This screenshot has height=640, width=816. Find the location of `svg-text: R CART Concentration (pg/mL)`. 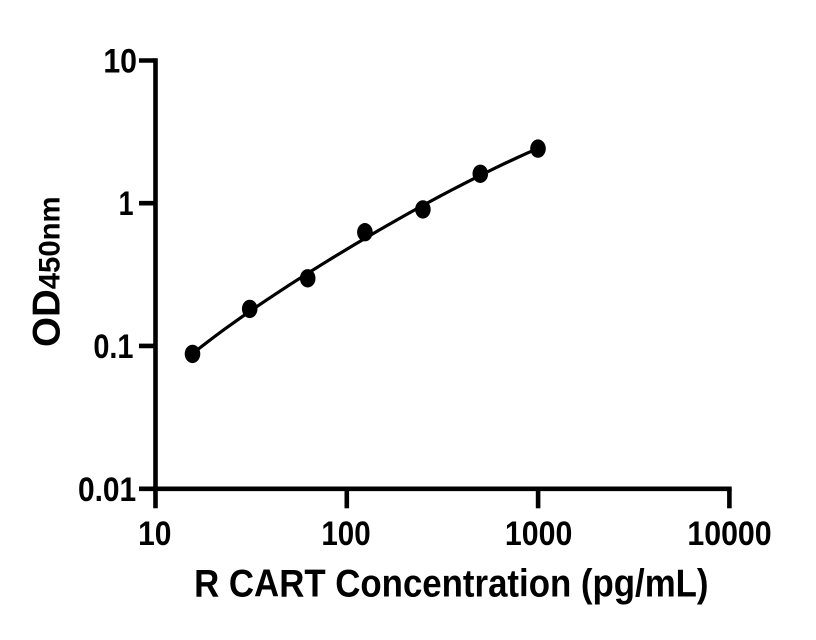

svg-text: R CART Concentration (pg/mL) is located at coordinates (451, 583).